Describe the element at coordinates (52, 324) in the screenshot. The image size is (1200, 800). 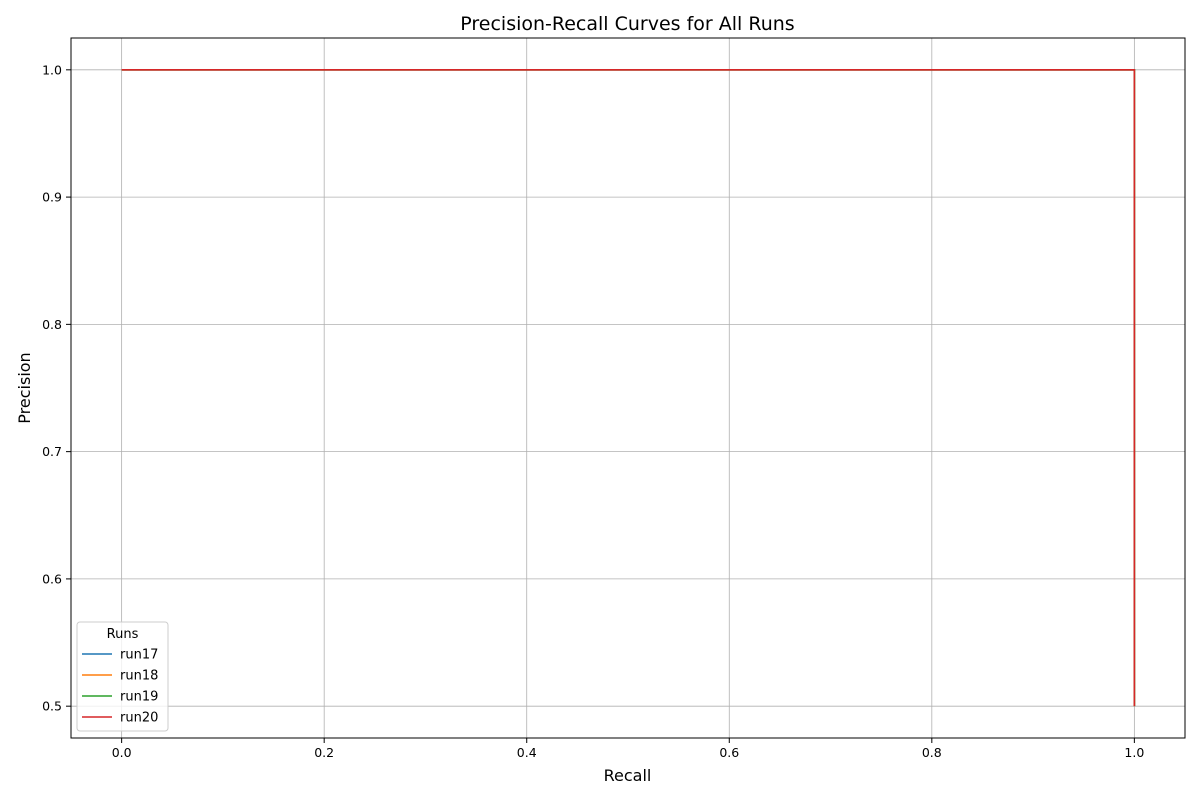
I see `y-tick-label: 0.8` at that location.